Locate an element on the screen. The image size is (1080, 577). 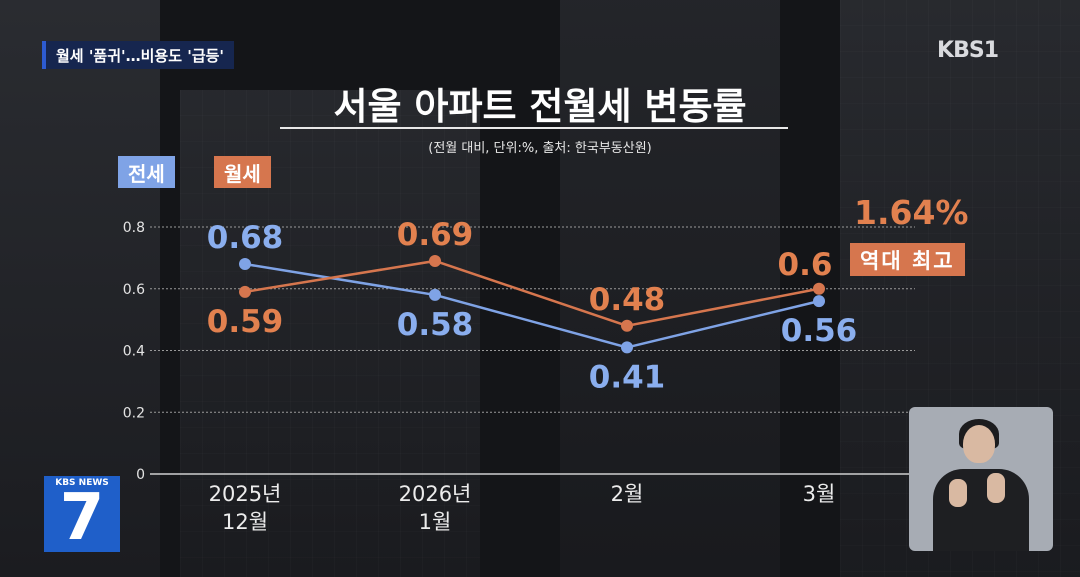
chart-title: 서울 아파트 전월세 변동률 is located at coordinates (540, 106).